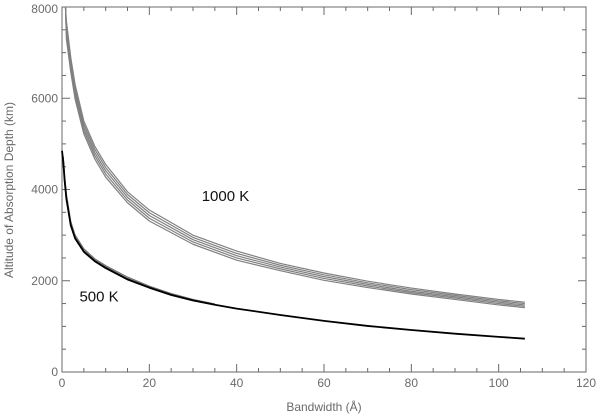  What do you see at coordinates (323, 406) in the screenshot?
I see `x-axis-title: Bandwidth (Å)` at bounding box center [323, 406].